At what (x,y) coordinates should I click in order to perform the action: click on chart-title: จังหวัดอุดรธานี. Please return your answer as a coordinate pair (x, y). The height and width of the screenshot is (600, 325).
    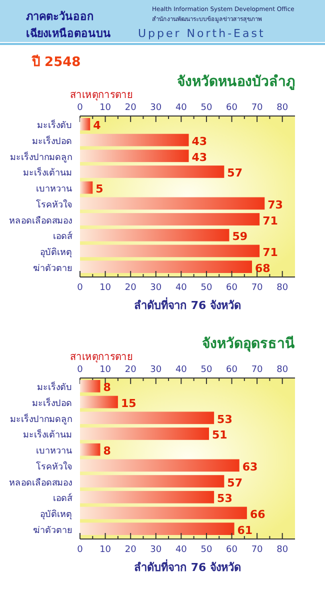
    Looking at the image, I should click on (248, 344).